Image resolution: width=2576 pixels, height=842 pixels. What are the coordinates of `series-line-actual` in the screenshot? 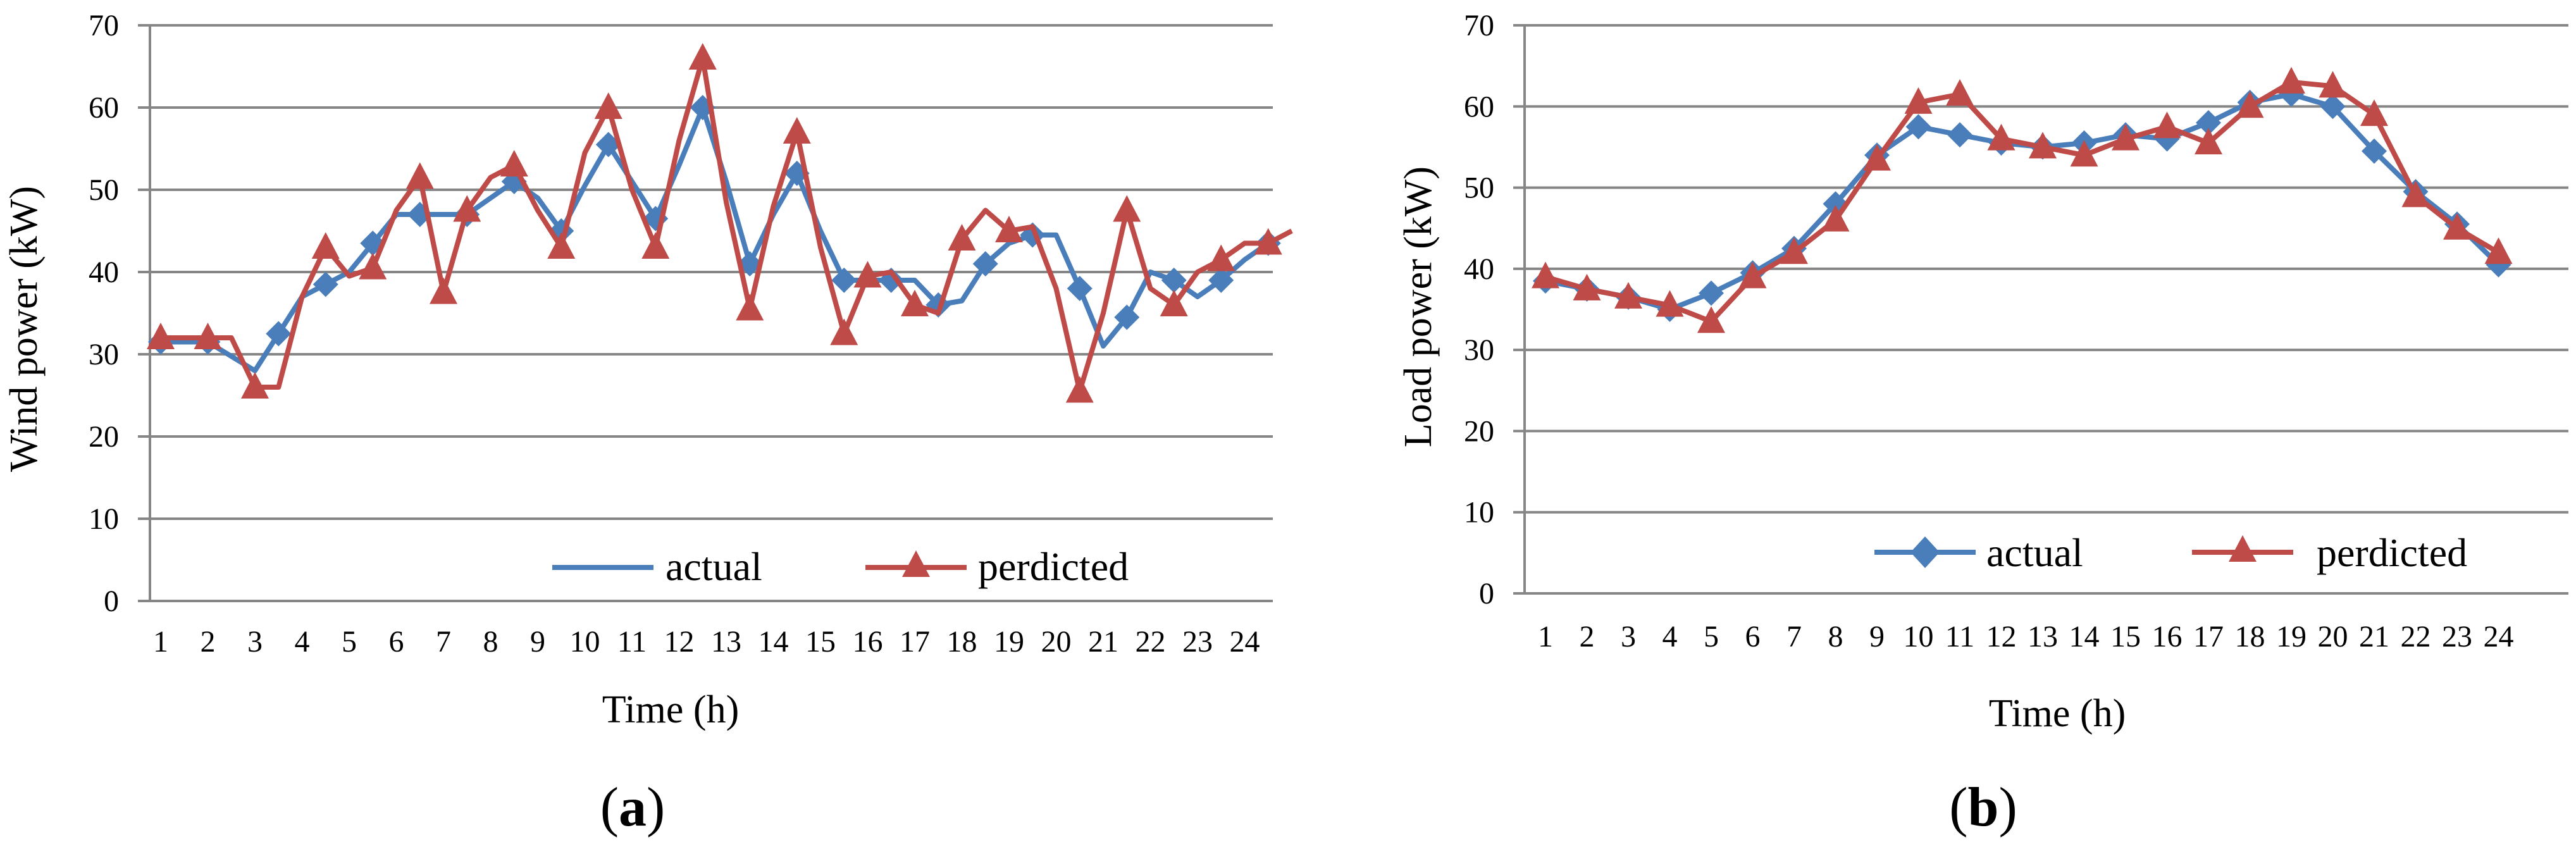 It's located at (2023, 202).